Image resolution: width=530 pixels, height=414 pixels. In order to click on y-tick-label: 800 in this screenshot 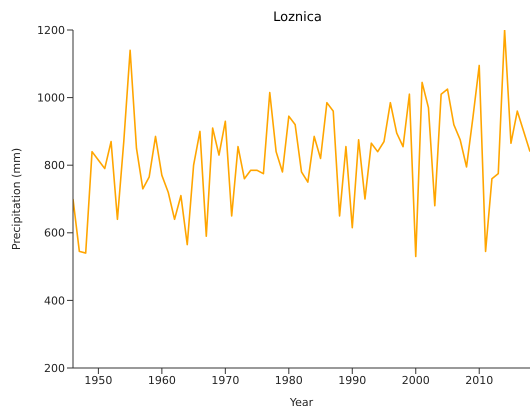, I will do `click(54, 165)`.